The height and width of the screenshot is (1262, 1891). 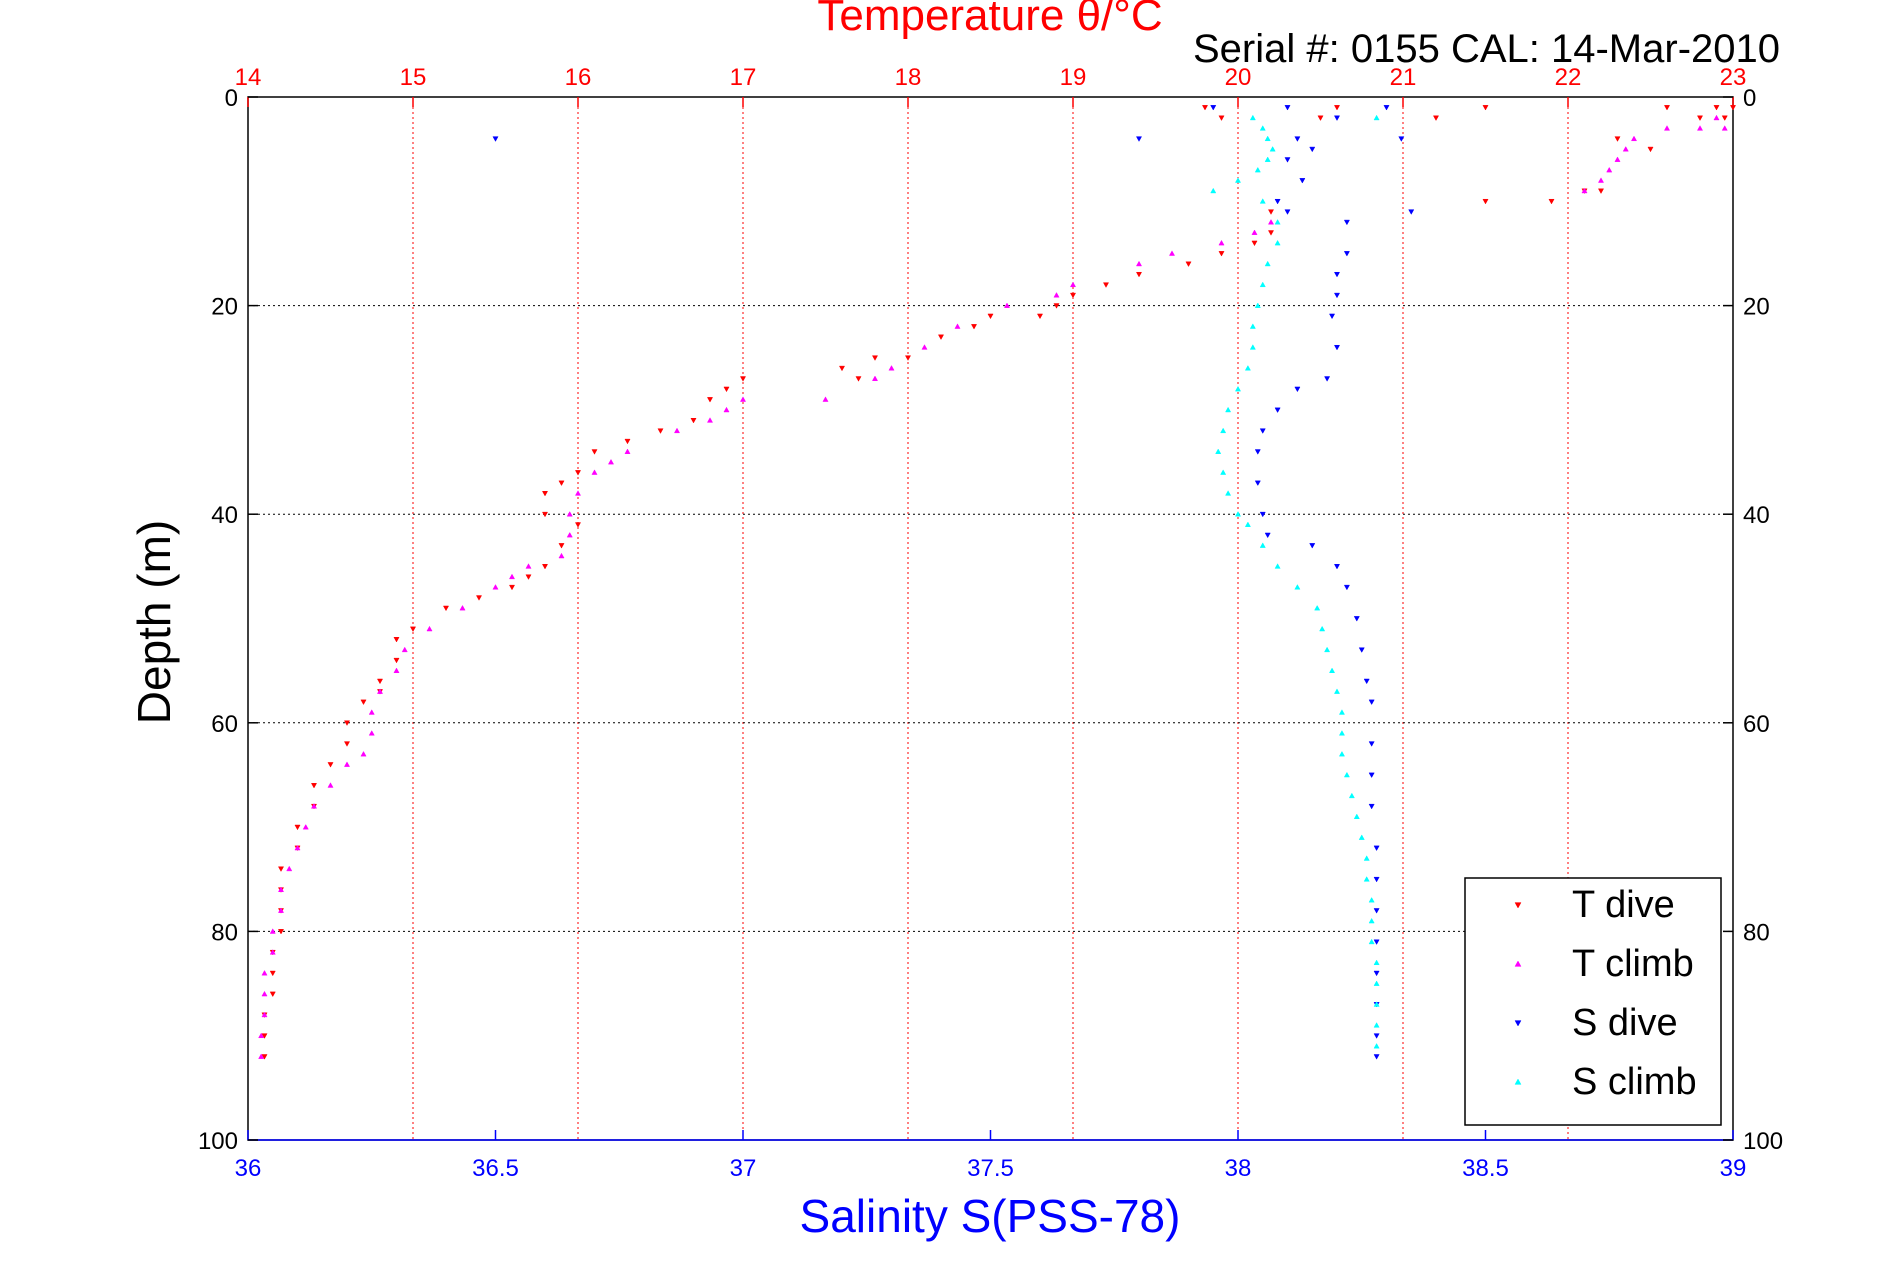 What do you see at coordinates (1763, 1141) in the screenshot?
I see `depth-tick-label: 100` at bounding box center [1763, 1141].